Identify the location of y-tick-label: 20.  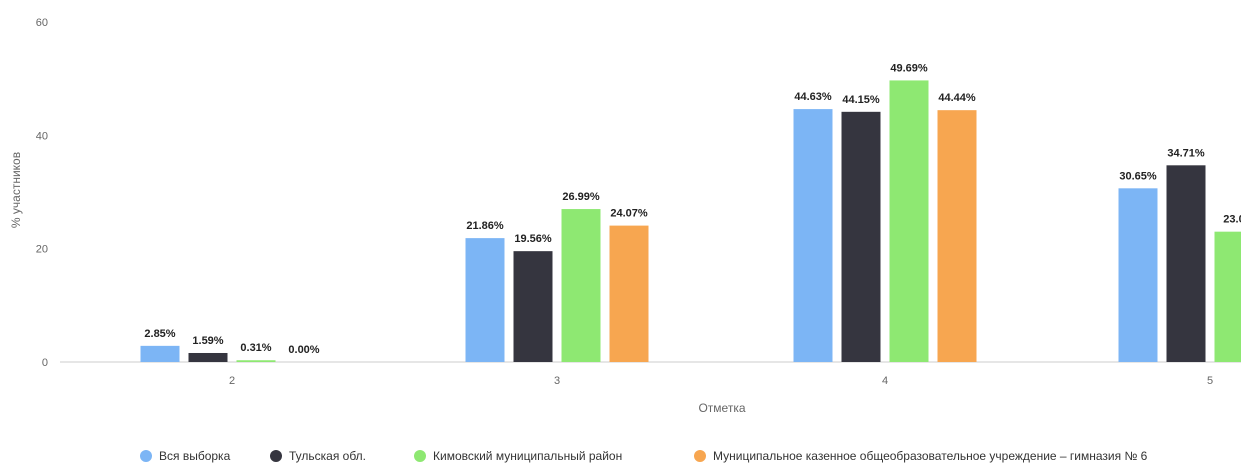
(42, 250).